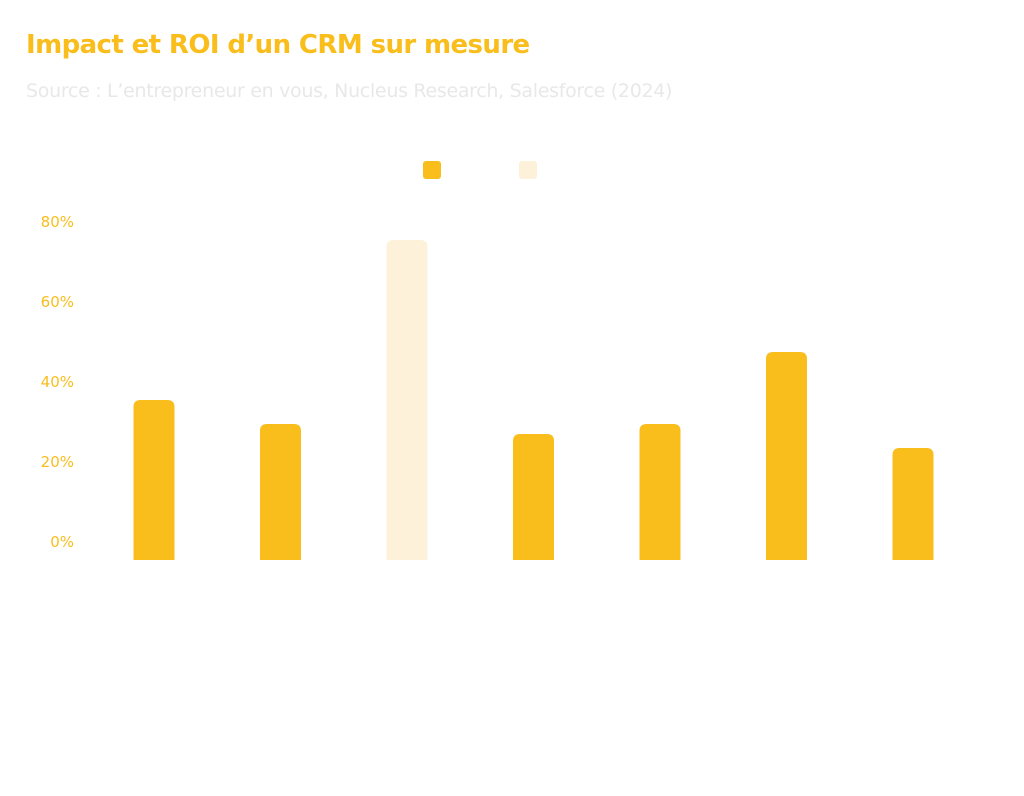 The image size is (1024, 796). What do you see at coordinates (278, 45) in the screenshot?
I see `chart-title: Impact et ROI d’un CRM sur mesure` at bounding box center [278, 45].